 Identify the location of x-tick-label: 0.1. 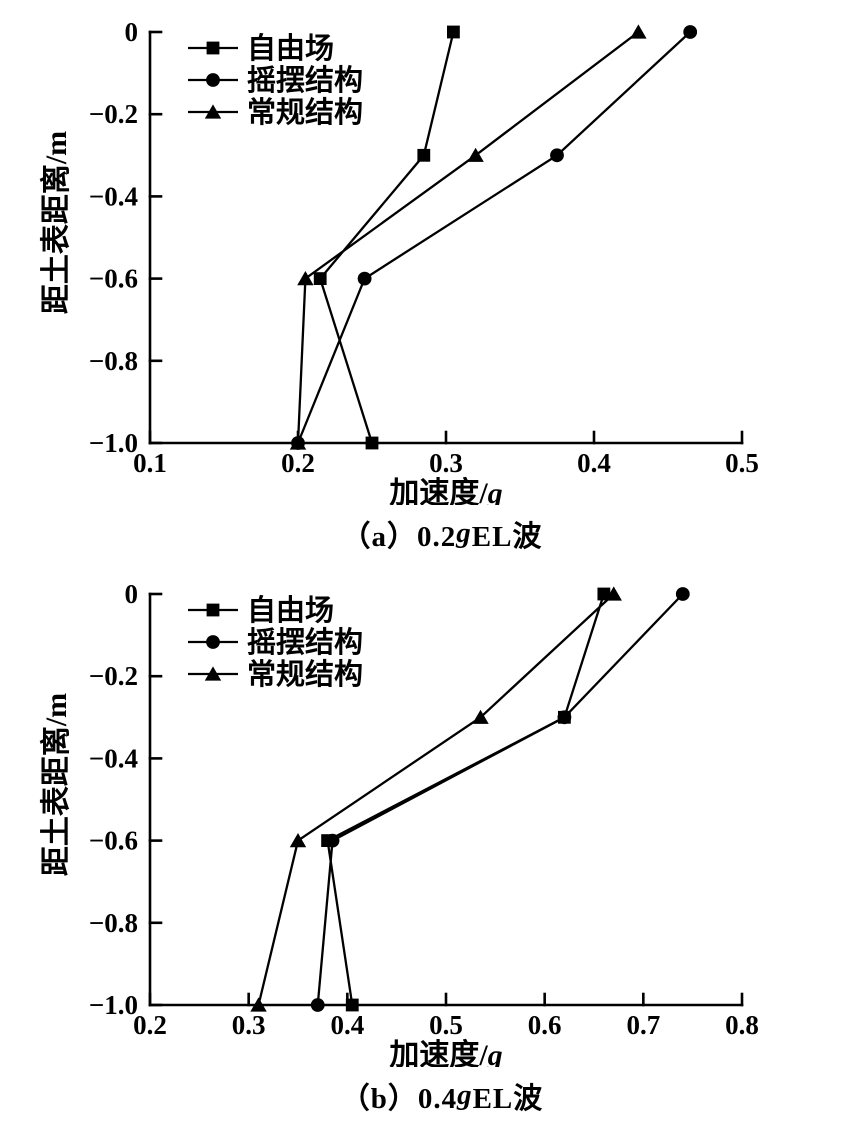
(150, 463).